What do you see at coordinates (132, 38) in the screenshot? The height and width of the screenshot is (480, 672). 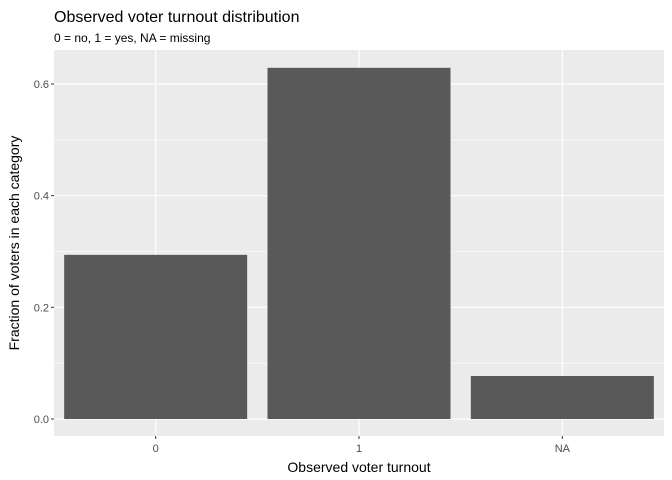 I see `chart-subtitle: 0 = no, 1 = yes, NA = missing` at bounding box center [132, 38].